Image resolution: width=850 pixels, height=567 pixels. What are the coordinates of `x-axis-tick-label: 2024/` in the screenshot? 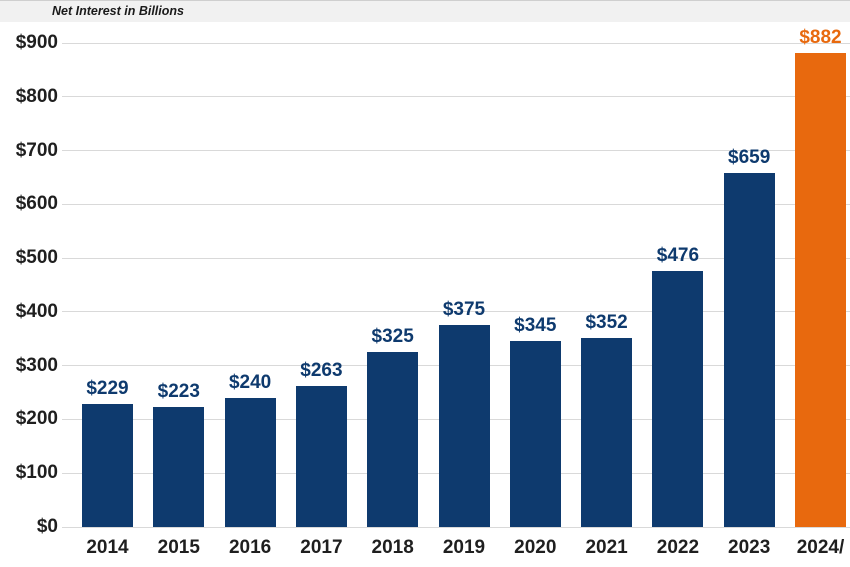 It's located at (820, 547).